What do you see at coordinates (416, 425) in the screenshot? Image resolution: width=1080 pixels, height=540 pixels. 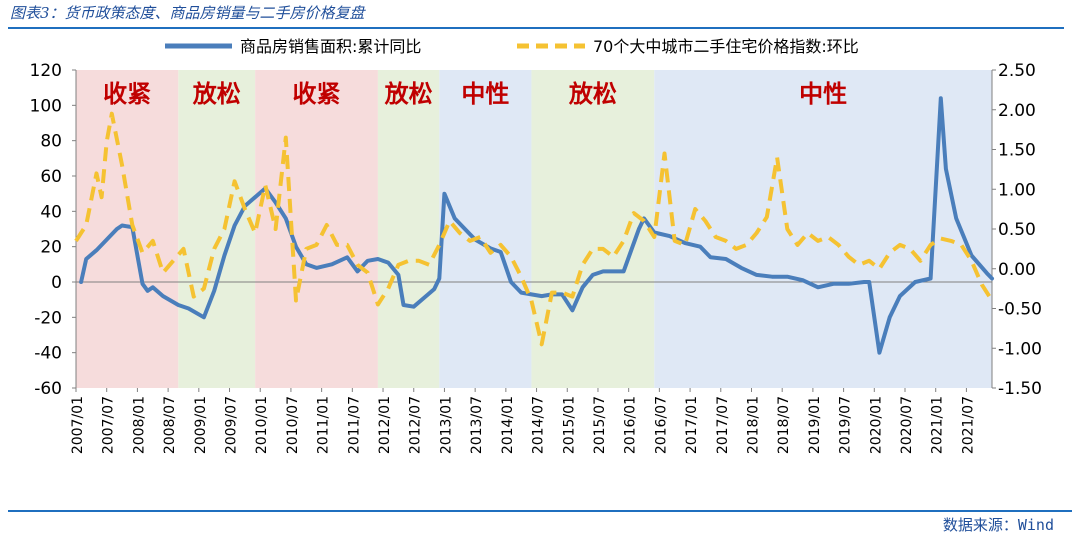 I see `x-tick-label: 2012/07` at bounding box center [416, 425].